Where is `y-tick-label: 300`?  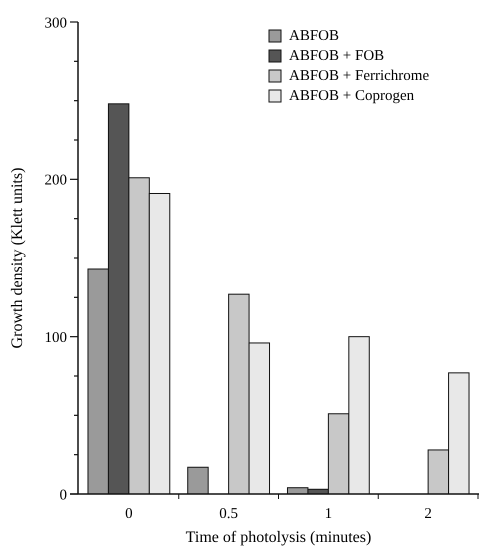 y-tick-label: 300 is located at coordinates (55, 23).